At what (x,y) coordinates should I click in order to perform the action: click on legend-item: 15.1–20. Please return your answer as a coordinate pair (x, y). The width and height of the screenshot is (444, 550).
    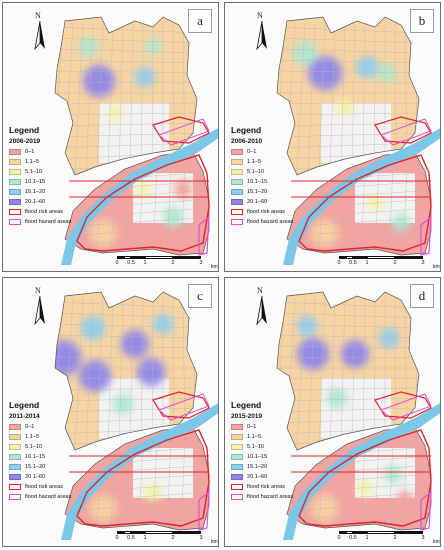
    Looking at the image, I should click on (42, 467).